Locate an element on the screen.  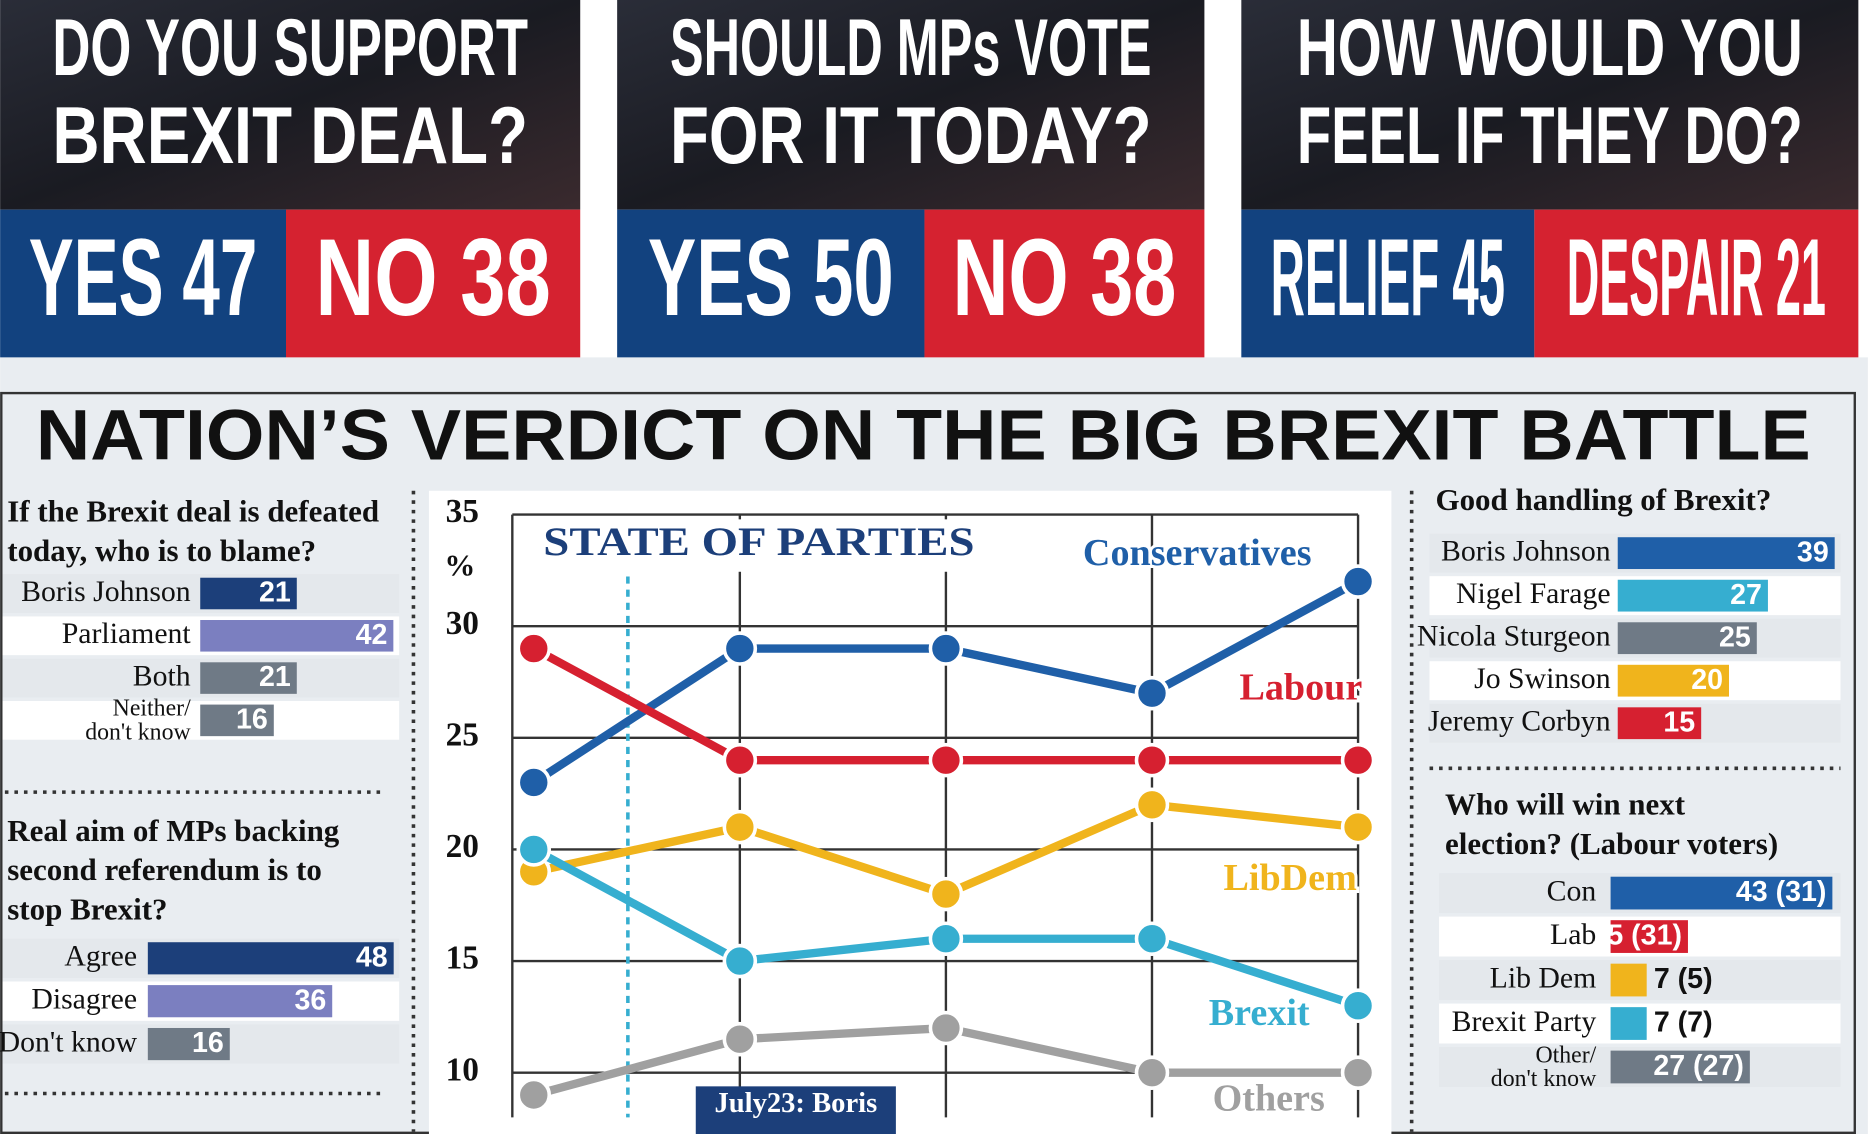
value-label: 42 is located at coordinates (372, 635).